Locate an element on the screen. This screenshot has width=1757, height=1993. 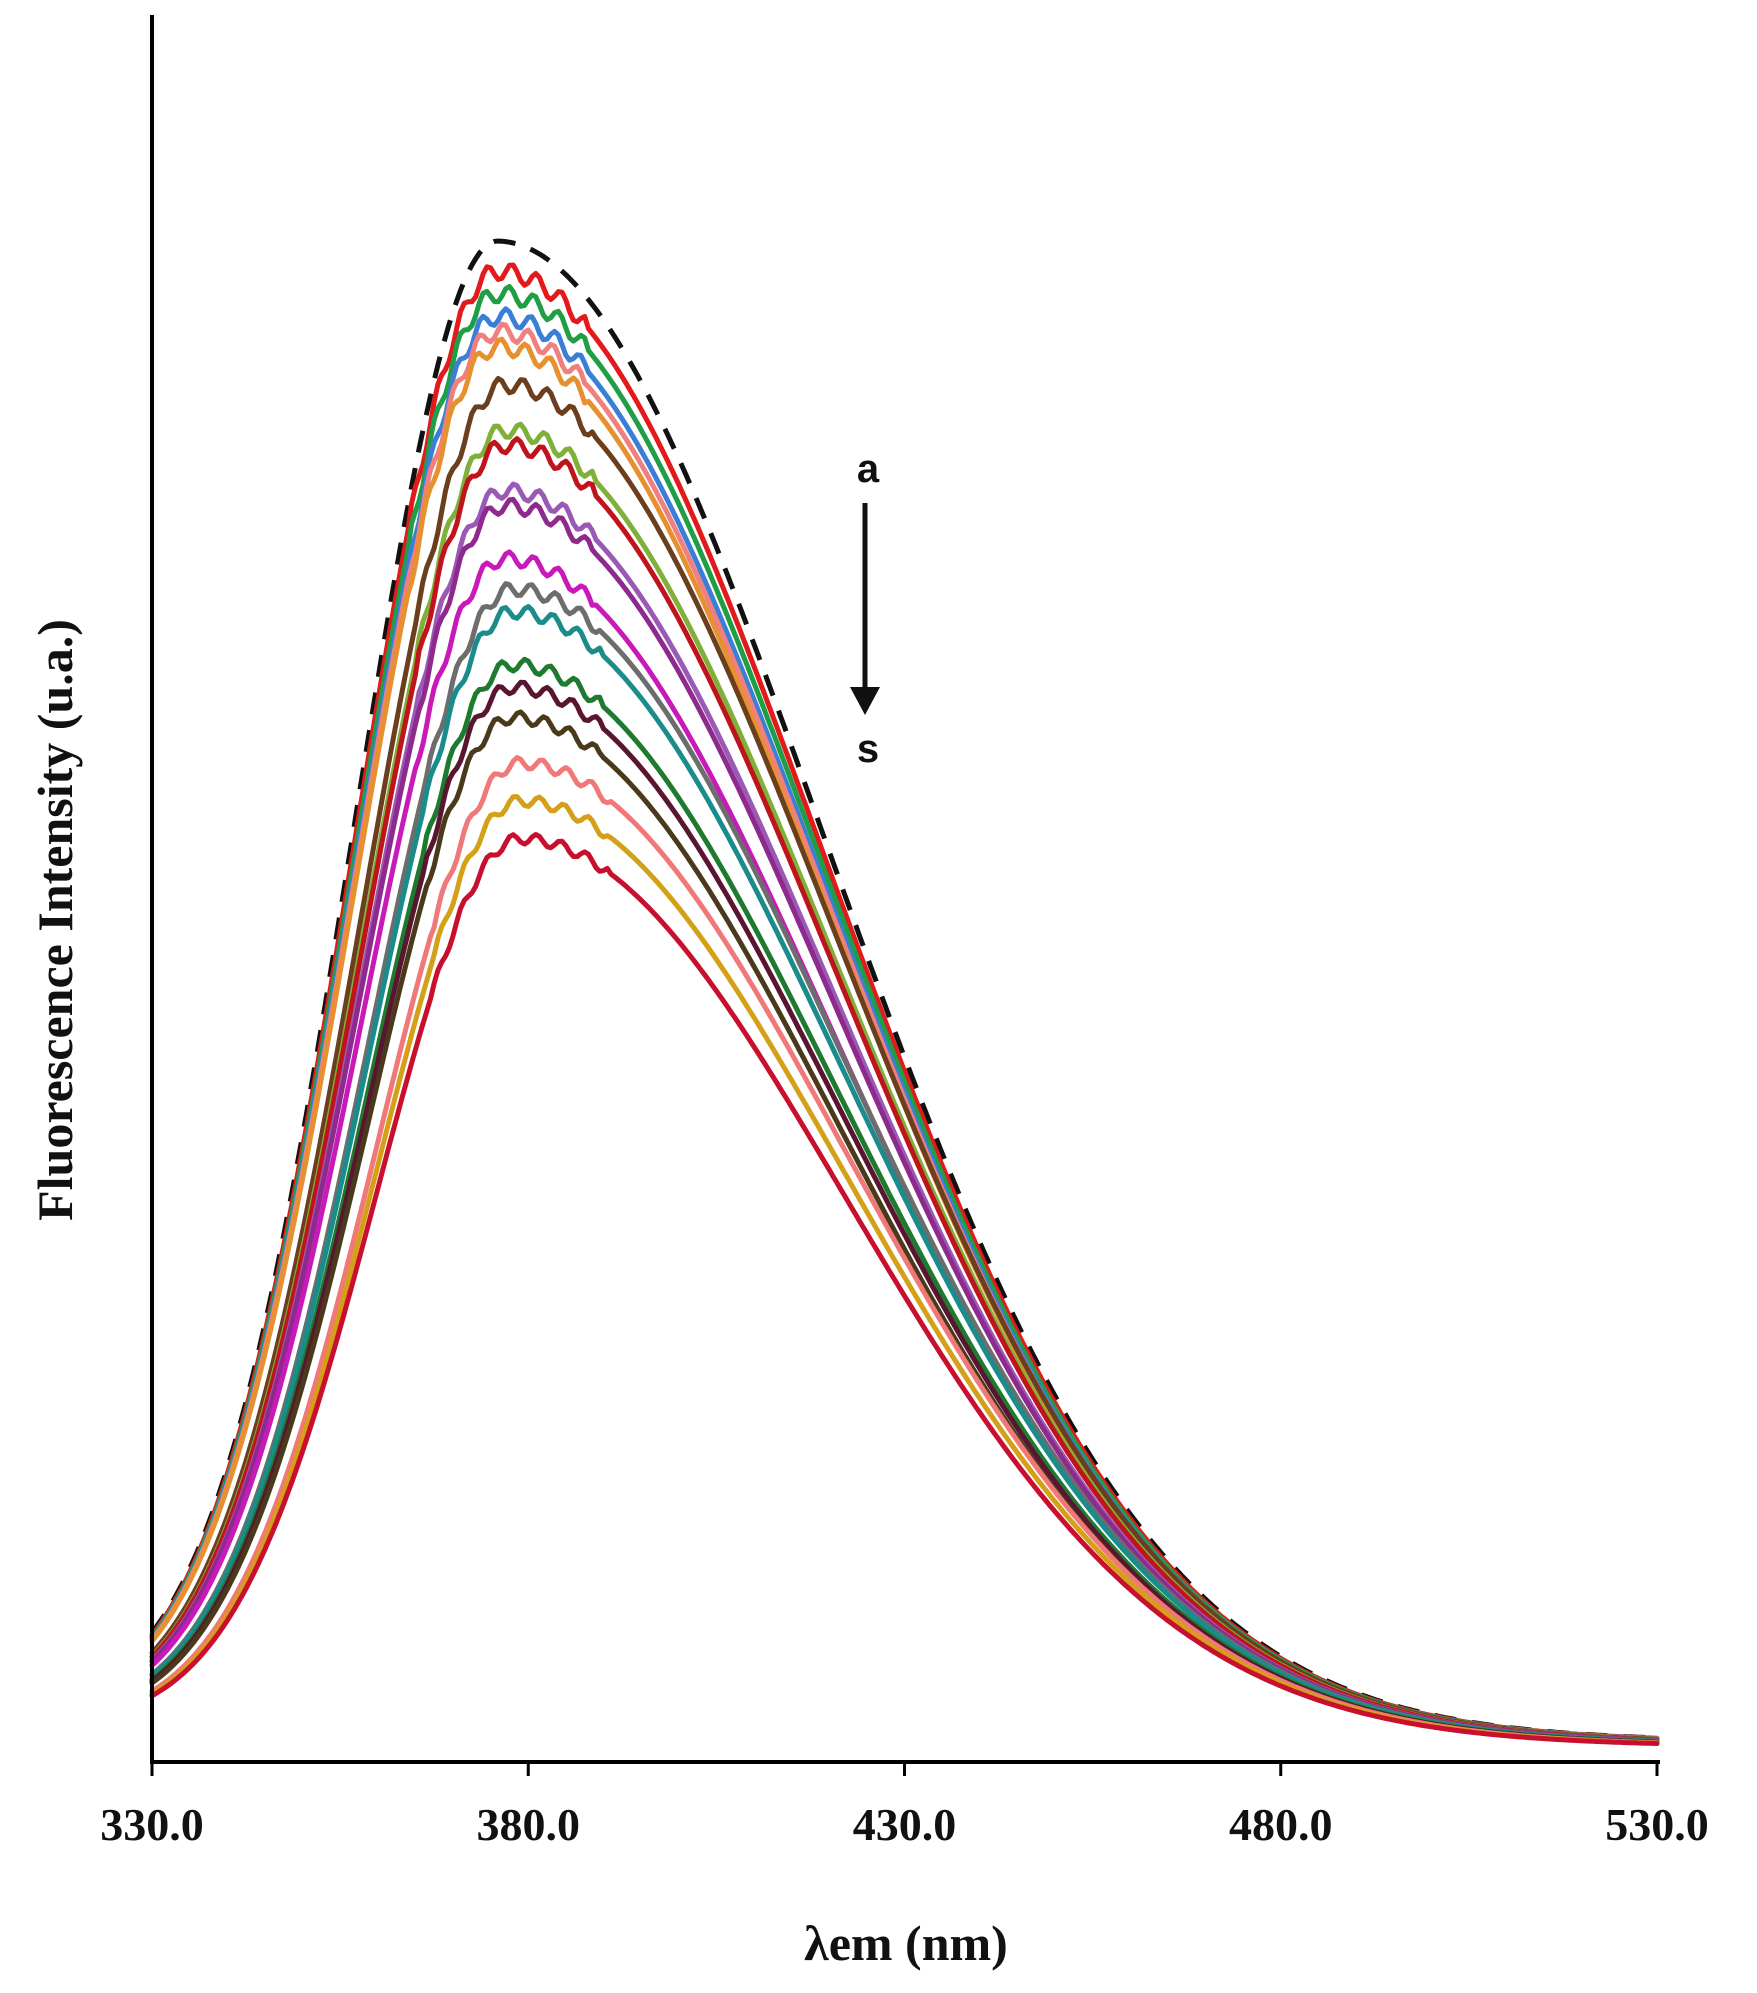
x-tick-label: 430.0 is located at coordinates (905, 1824).